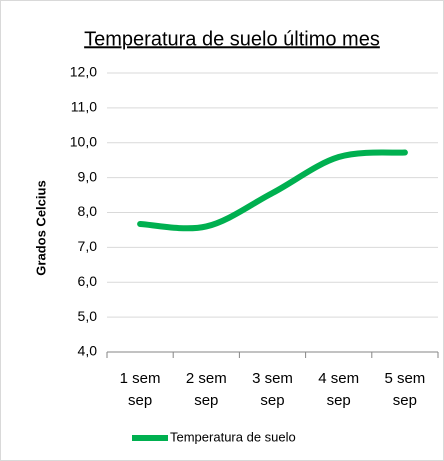 The height and width of the screenshot is (461, 444). What do you see at coordinates (232, 39) in the screenshot?
I see `chart-title: Temperatura de suelo último mes` at bounding box center [232, 39].